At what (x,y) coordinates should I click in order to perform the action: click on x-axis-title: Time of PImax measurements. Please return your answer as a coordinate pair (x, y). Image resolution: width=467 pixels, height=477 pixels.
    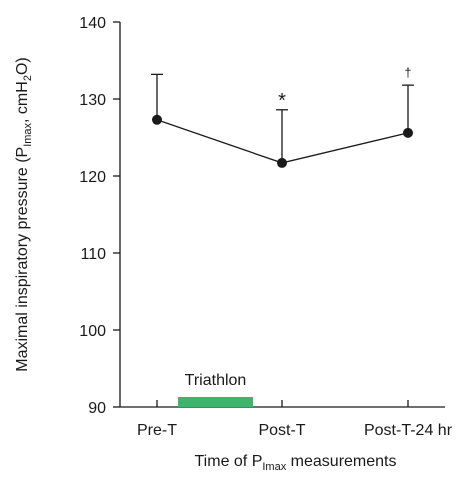
    Looking at the image, I should click on (296, 463).